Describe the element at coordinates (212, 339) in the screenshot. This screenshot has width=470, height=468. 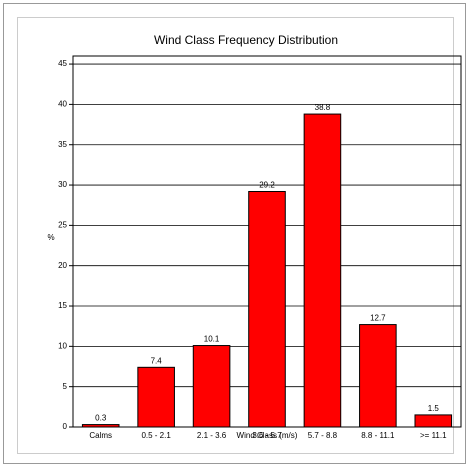
I see `value-label: 10.1` at that location.